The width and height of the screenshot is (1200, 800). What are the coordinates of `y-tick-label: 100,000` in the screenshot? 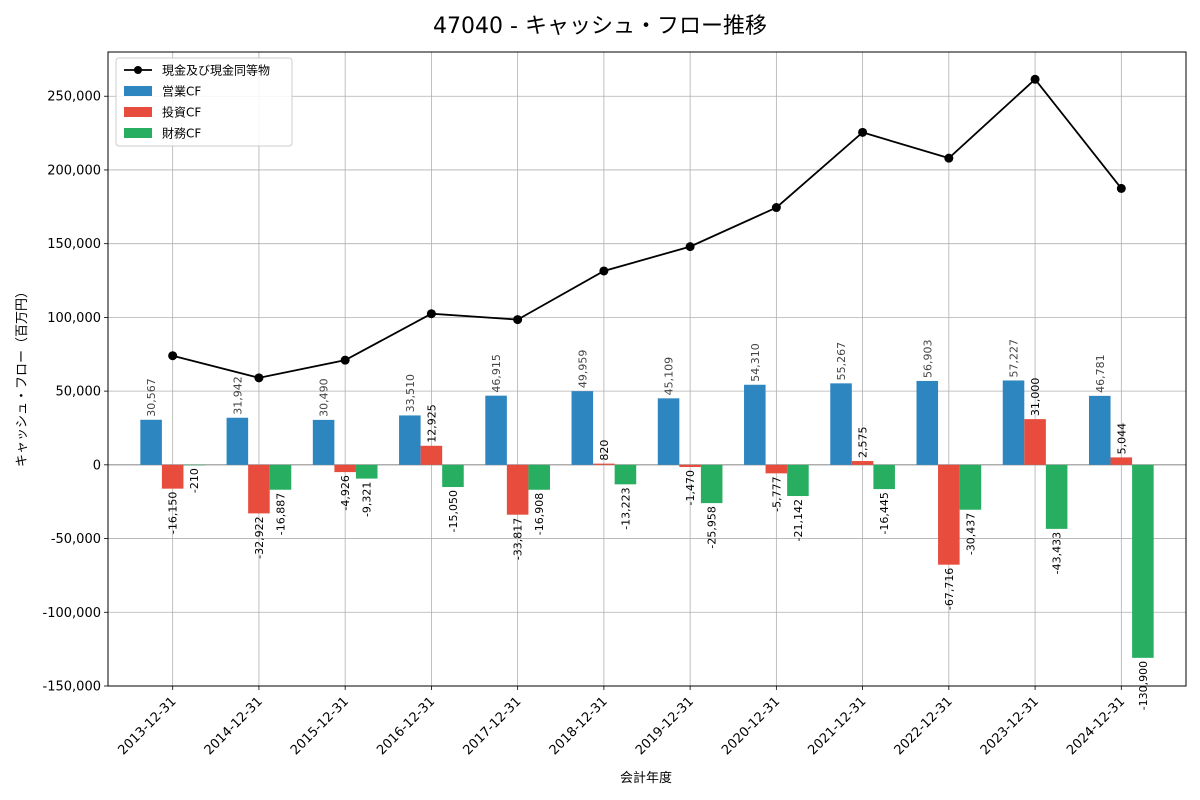 It's located at (74, 318).